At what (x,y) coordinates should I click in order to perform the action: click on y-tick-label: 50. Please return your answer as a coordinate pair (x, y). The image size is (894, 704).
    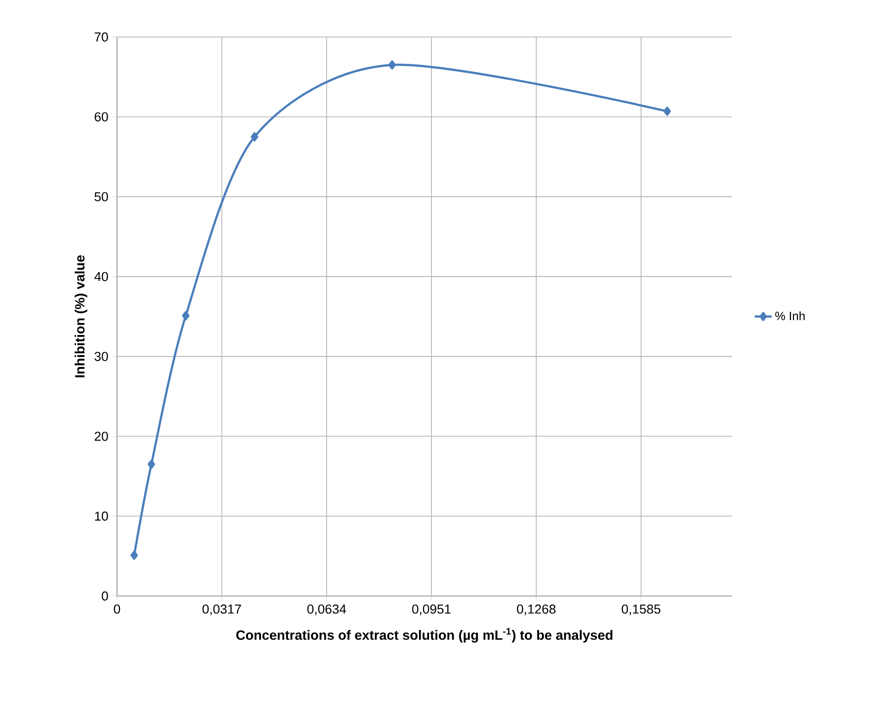
    Looking at the image, I should click on (101, 197).